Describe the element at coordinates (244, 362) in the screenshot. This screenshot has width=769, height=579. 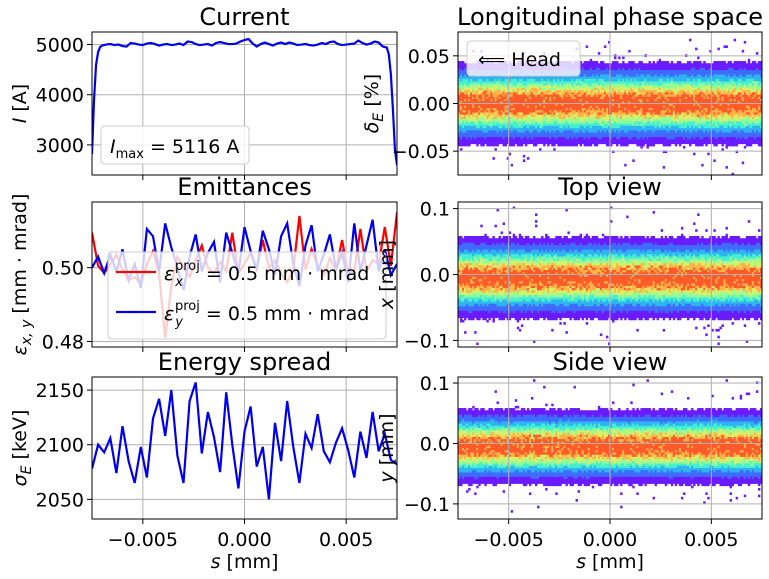
I see `spread-title: Energy spread` at that location.